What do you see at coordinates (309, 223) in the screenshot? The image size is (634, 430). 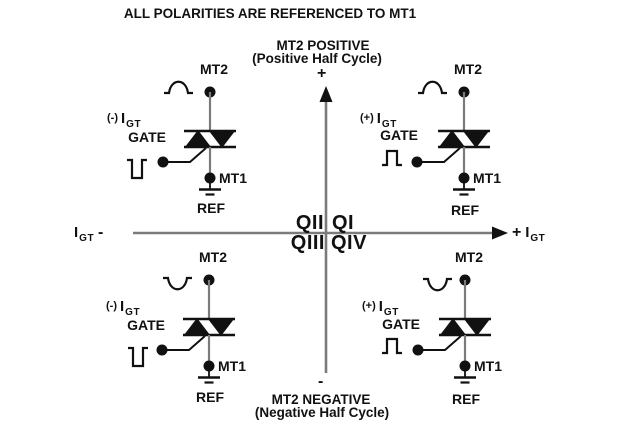 I see `quadrant-label-q2: QII` at bounding box center [309, 223].